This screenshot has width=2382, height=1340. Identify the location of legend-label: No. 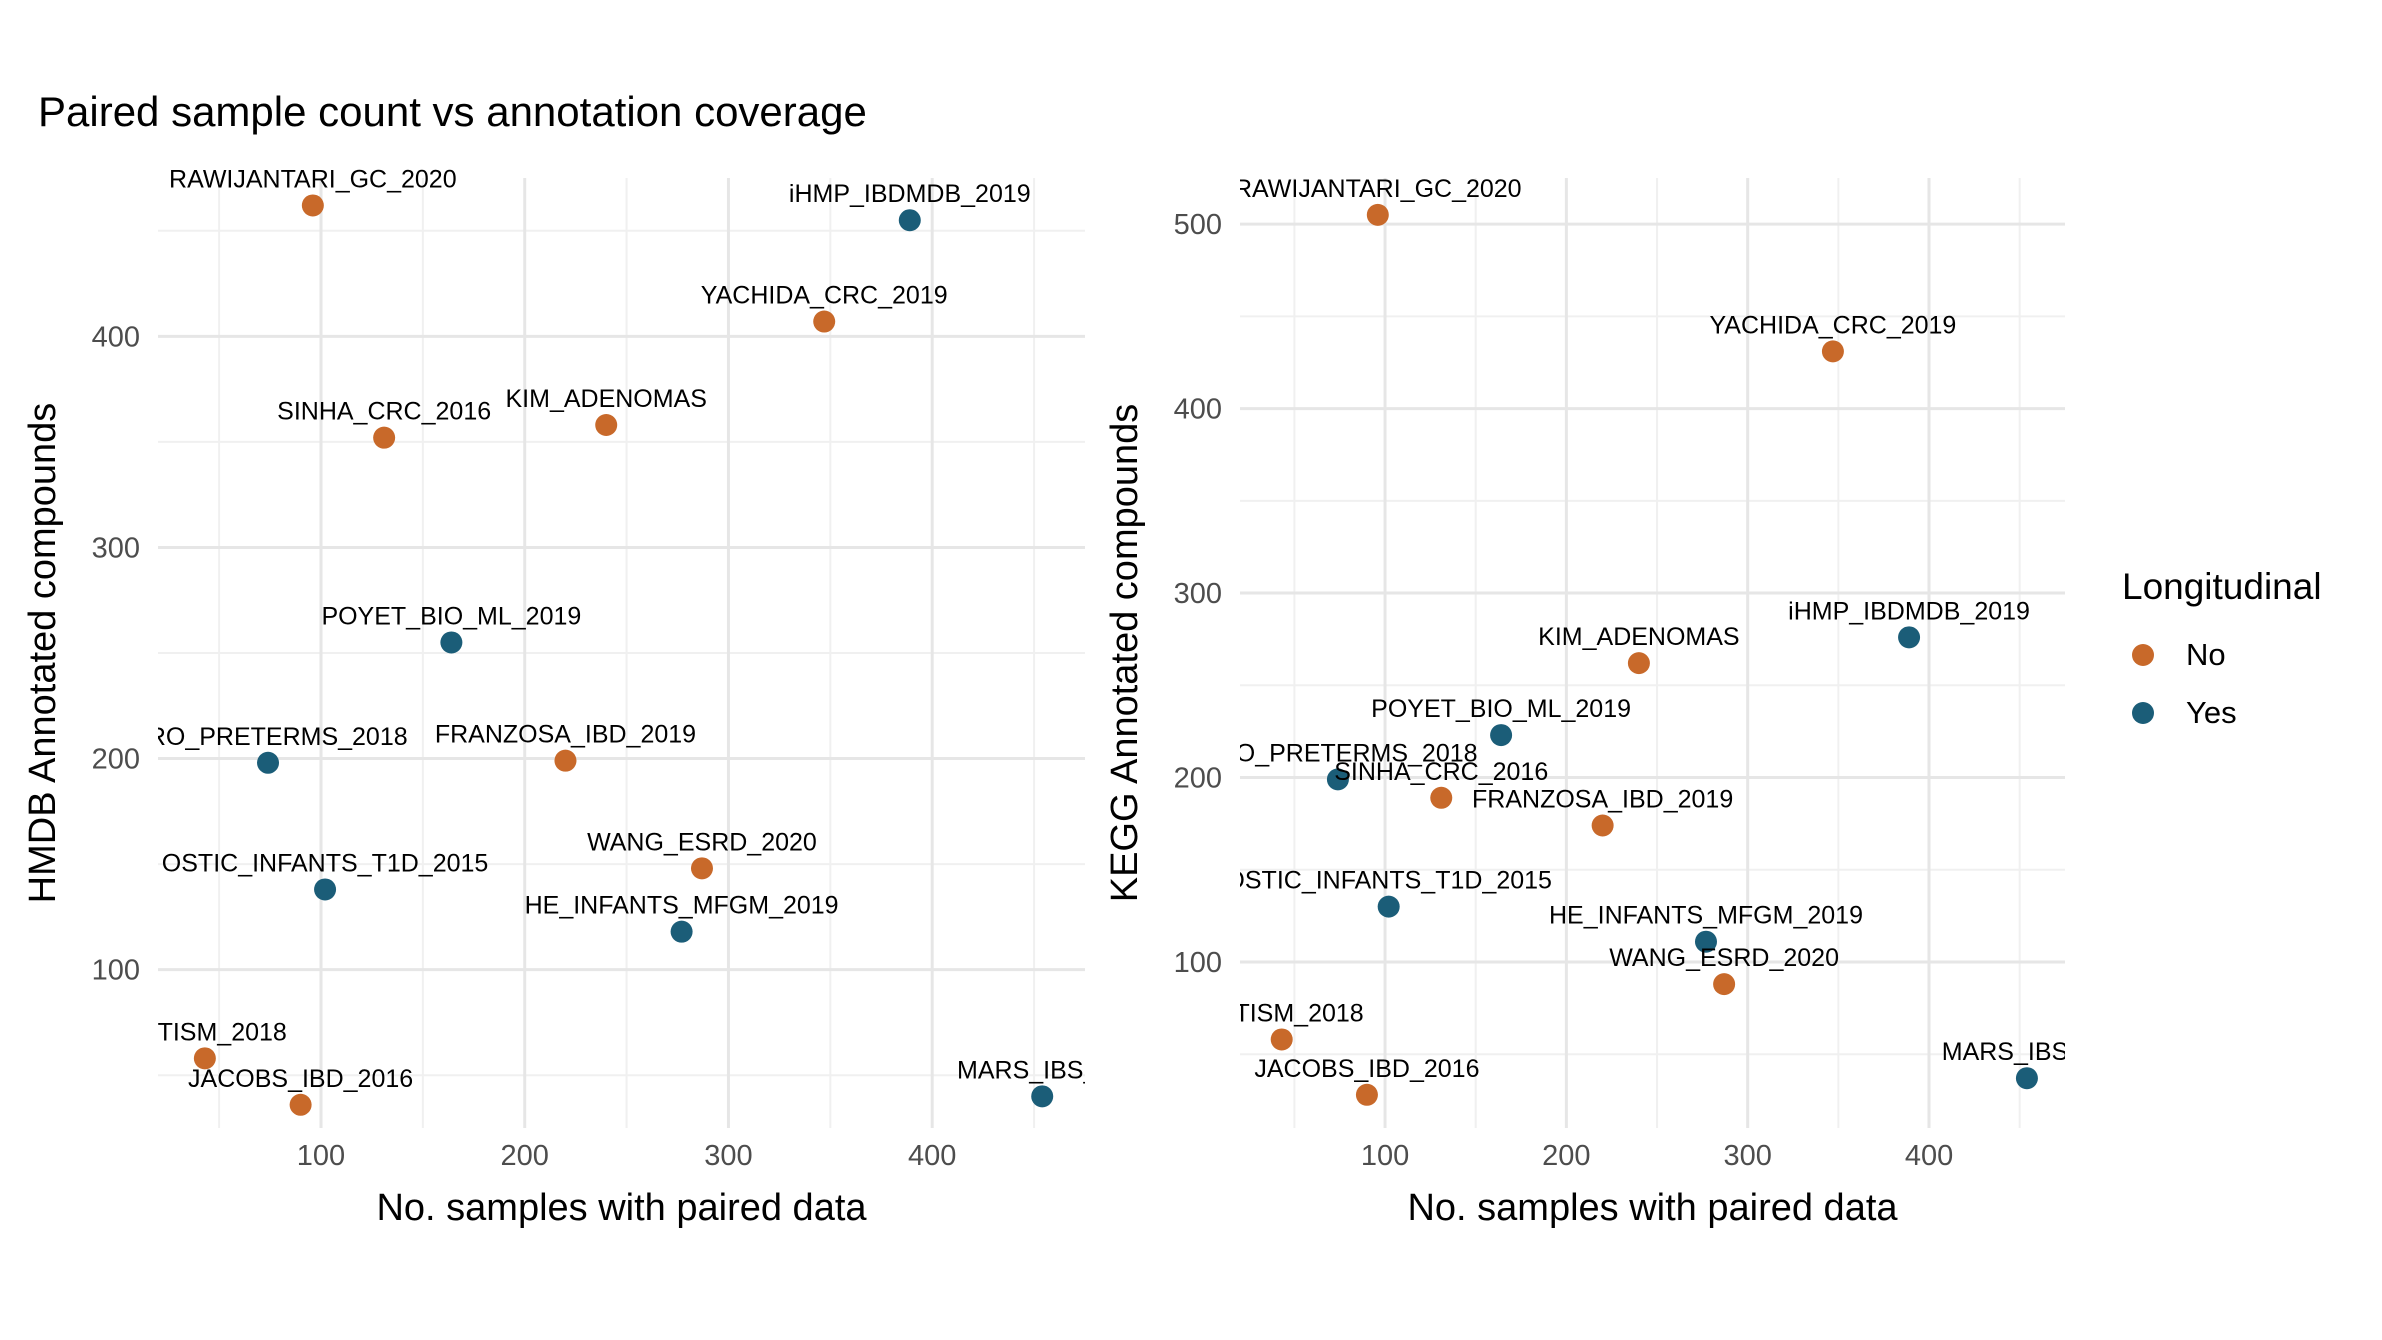
(2206, 654).